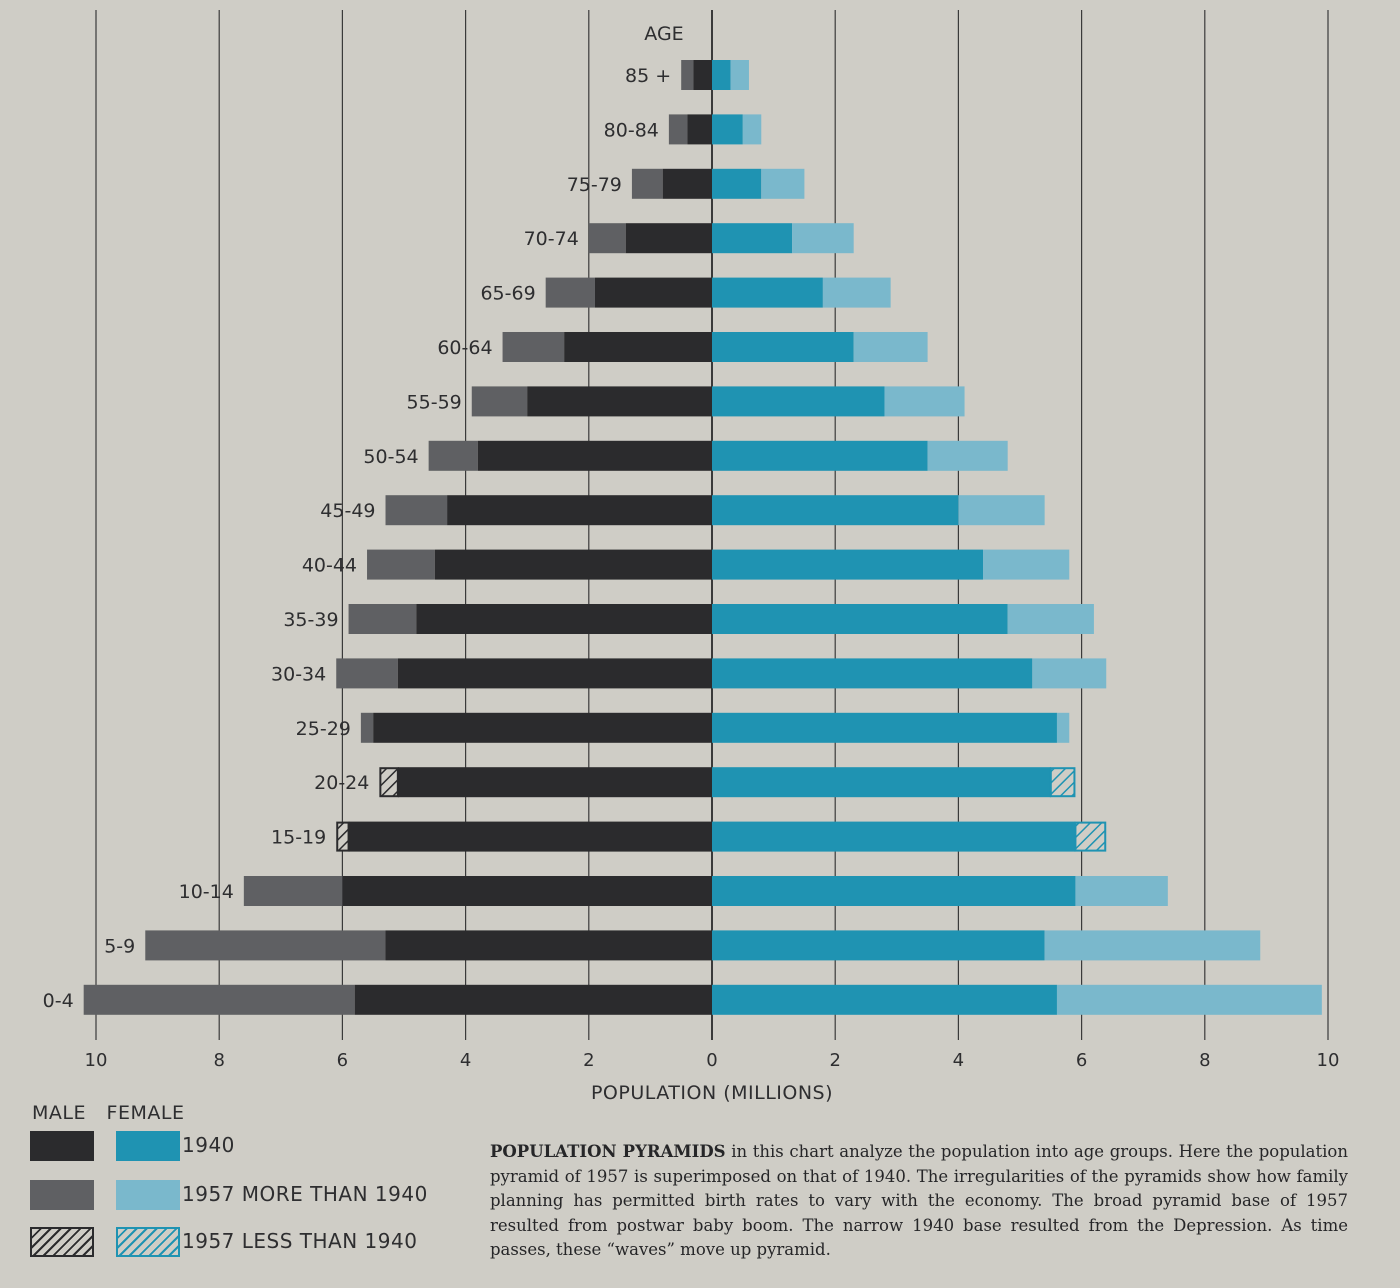  Describe the element at coordinates (347, 511) in the screenshot. I see `age-group-label: 45-49` at that location.